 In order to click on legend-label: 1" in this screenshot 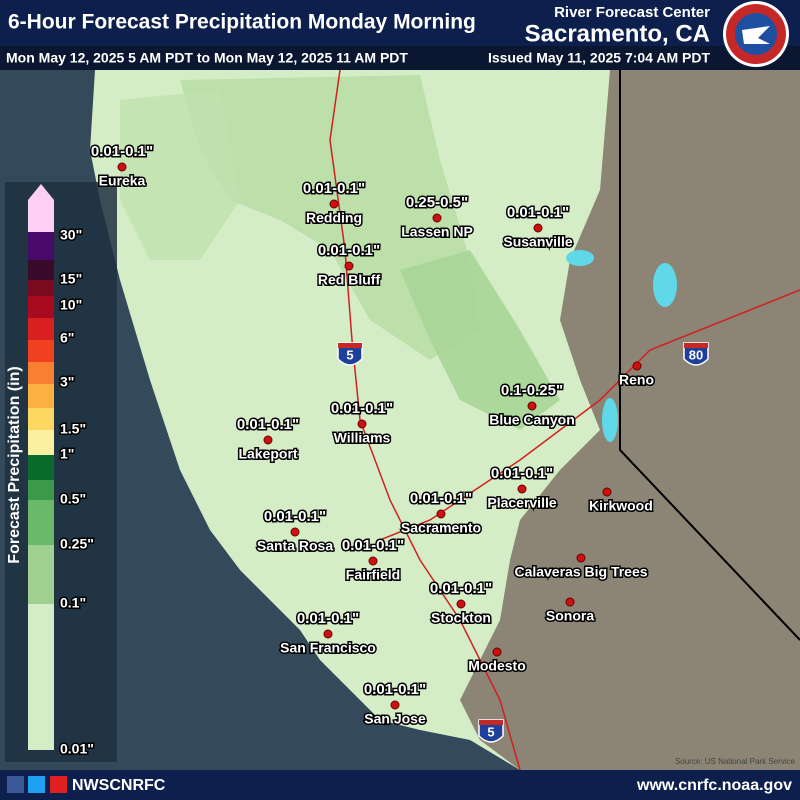, I will do `click(67, 454)`.